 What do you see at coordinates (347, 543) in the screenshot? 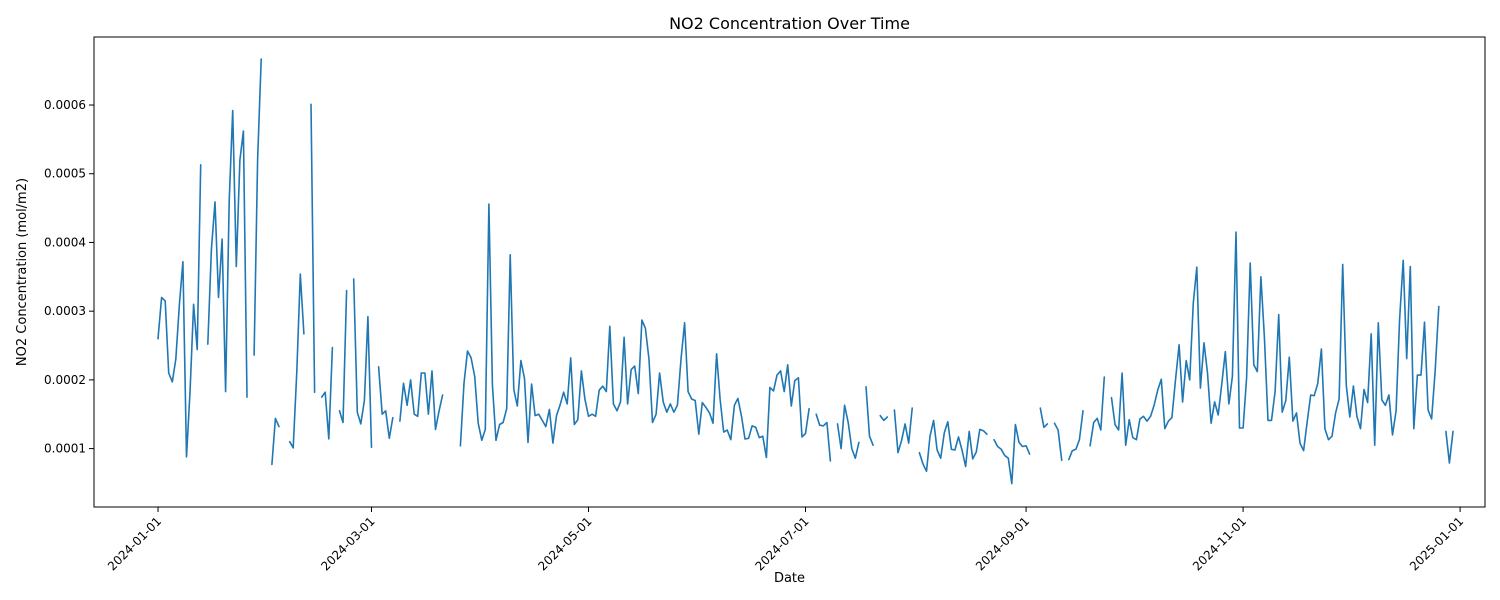
I see `x-tick-label: 2024-03-01` at bounding box center [347, 543].